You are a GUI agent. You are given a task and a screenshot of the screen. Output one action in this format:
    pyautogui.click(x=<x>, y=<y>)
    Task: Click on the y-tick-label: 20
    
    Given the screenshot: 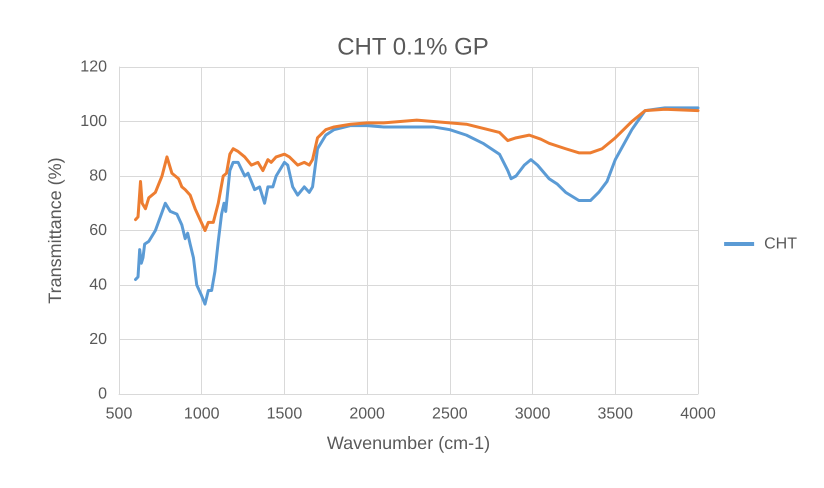 What is the action you would take?
    pyautogui.click(x=98, y=339)
    